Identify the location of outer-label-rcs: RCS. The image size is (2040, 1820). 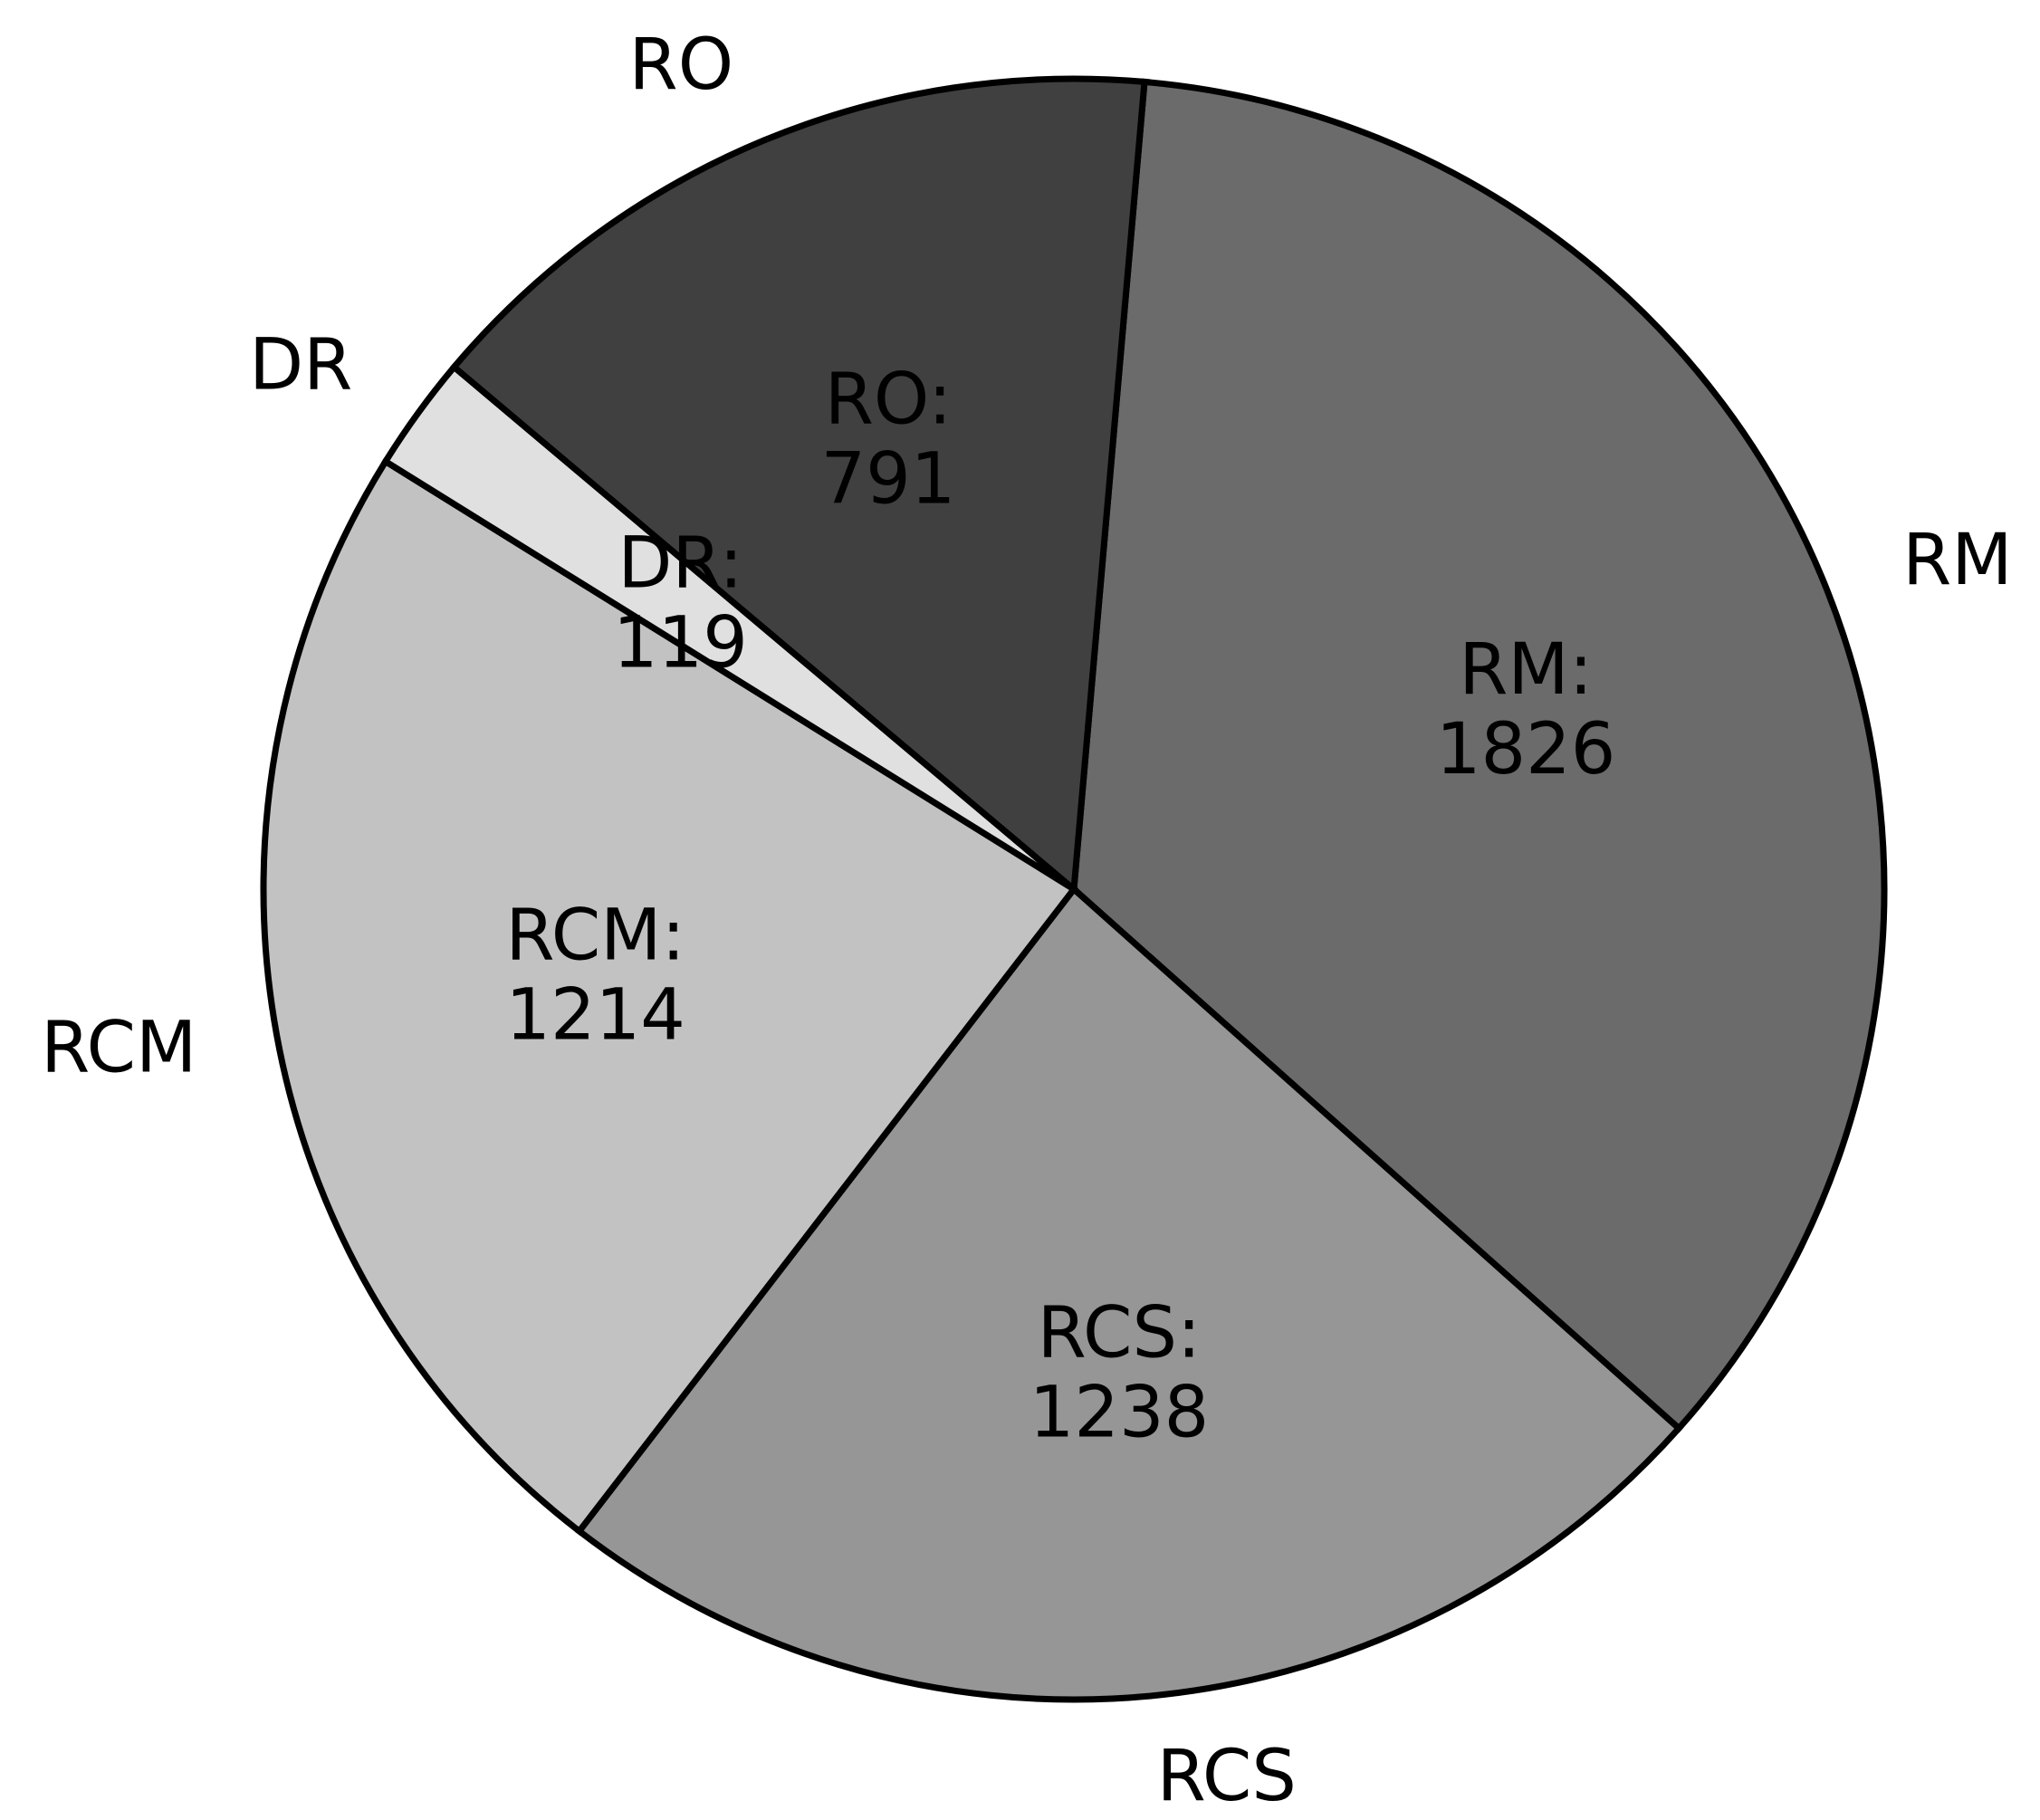
(1227, 1776).